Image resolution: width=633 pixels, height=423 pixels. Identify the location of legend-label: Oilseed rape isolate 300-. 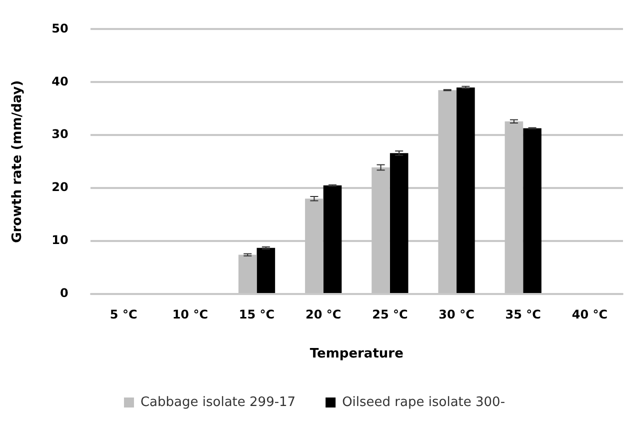
(424, 402).